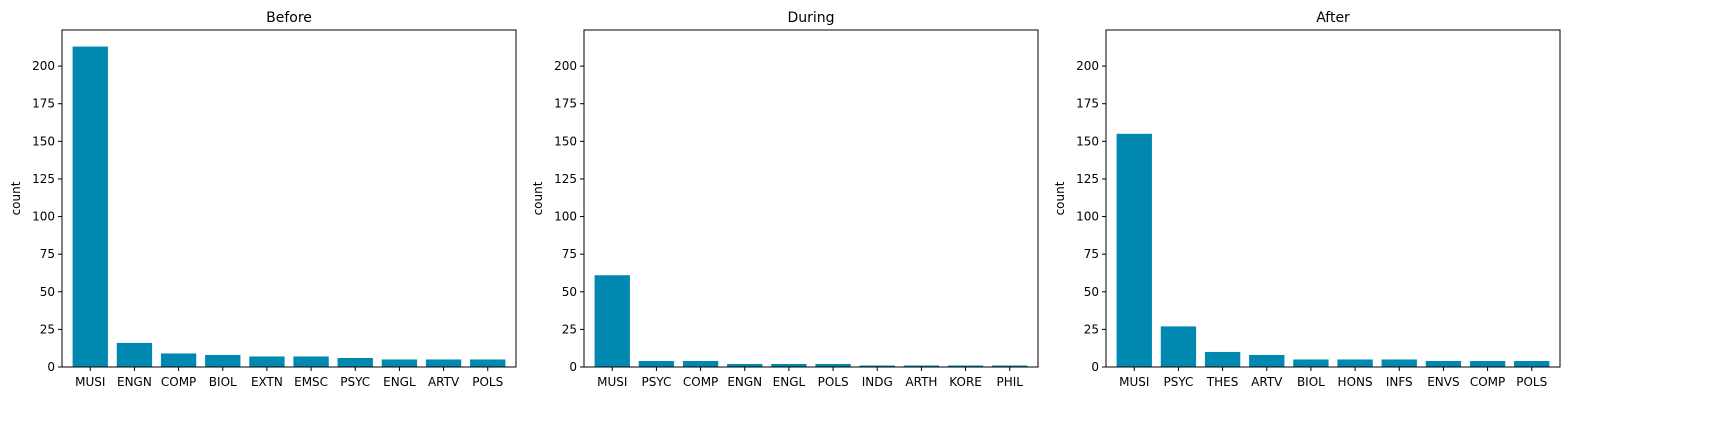 This screenshot has height=435, width=1713. What do you see at coordinates (1443, 382) in the screenshot?
I see `x-tick-label: ENVS` at bounding box center [1443, 382].